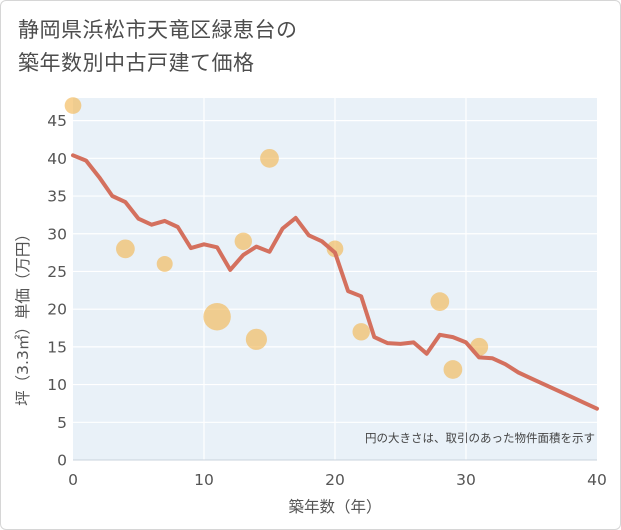  Describe the element at coordinates (204, 480) in the screenshot. I see `x-tick-label: 10` at that location.